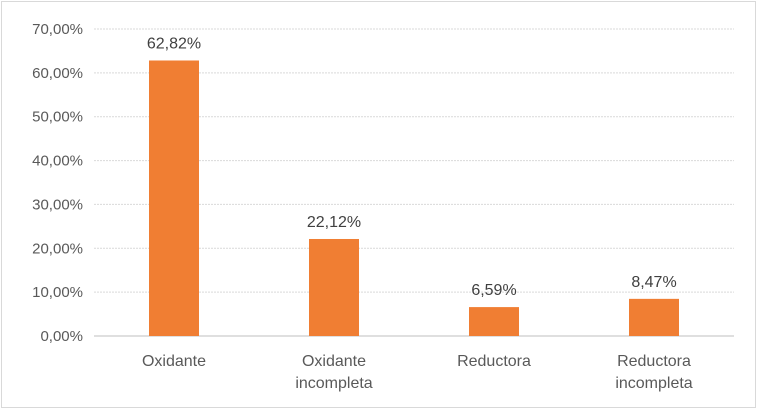  What do you see at coordinates (57, 248) in the screenshot?
I see `y-tick-label: 20,00%` at bounding box center [57, 248].